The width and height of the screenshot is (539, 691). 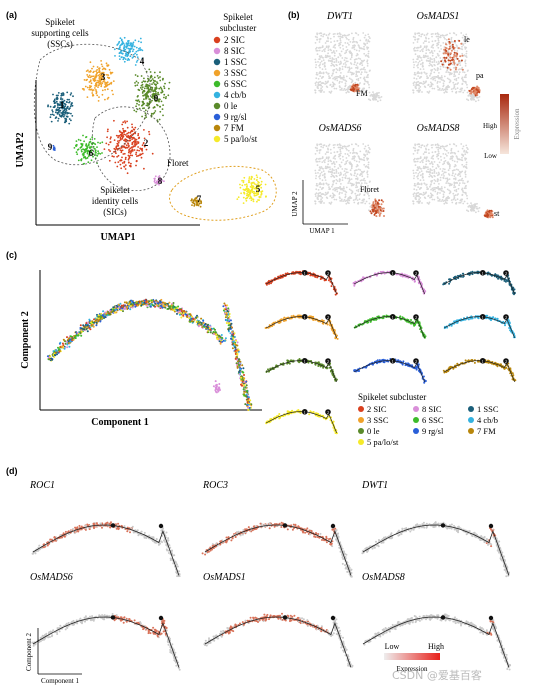 I want to click on legend-c-item: 0 le, so click(x=373, y=431).